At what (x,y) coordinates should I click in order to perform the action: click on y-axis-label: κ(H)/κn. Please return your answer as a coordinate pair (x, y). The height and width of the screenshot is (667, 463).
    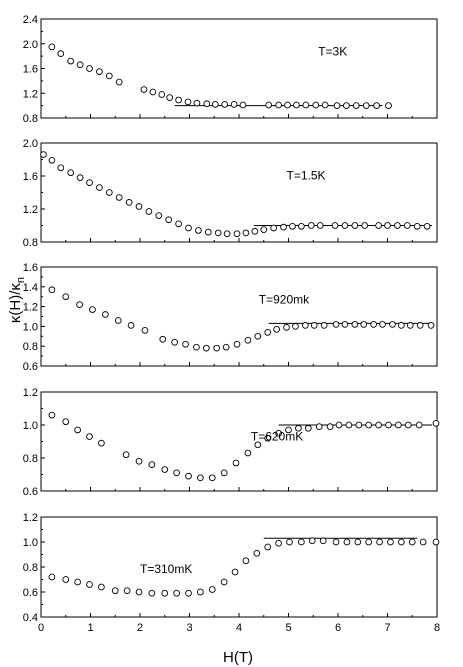
    Looking at the image, I should click on (17, 300).